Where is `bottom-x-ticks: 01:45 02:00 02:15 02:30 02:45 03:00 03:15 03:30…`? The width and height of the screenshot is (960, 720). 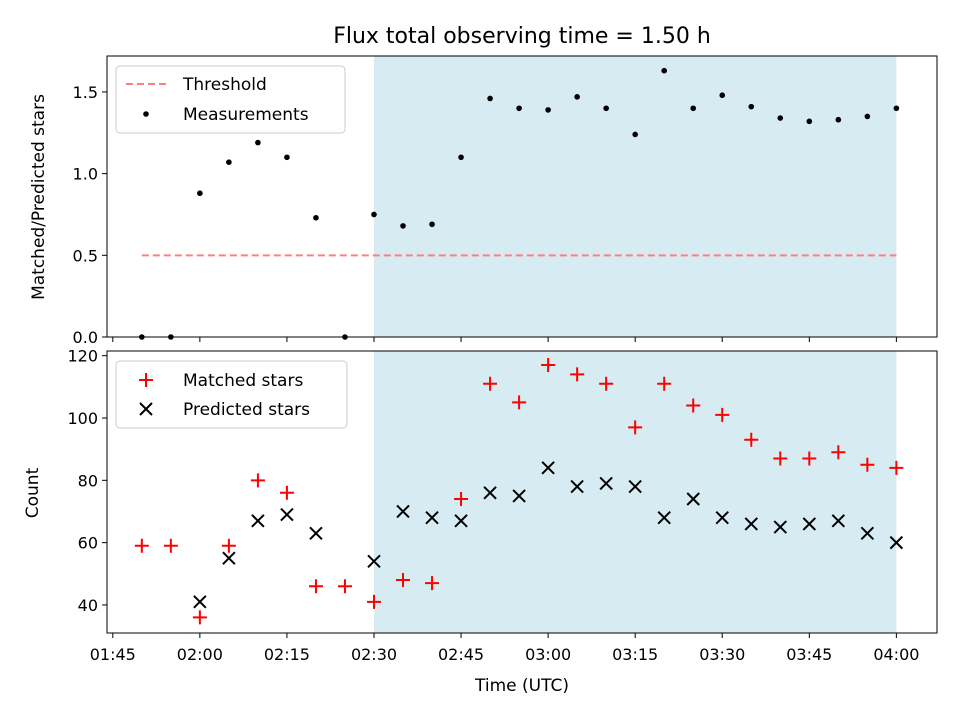 bottom-x-ticks: 01:45 02:00 02:15 02:30 02:45 03:00 03:15 03:30… is located at coordinates (504, 648).